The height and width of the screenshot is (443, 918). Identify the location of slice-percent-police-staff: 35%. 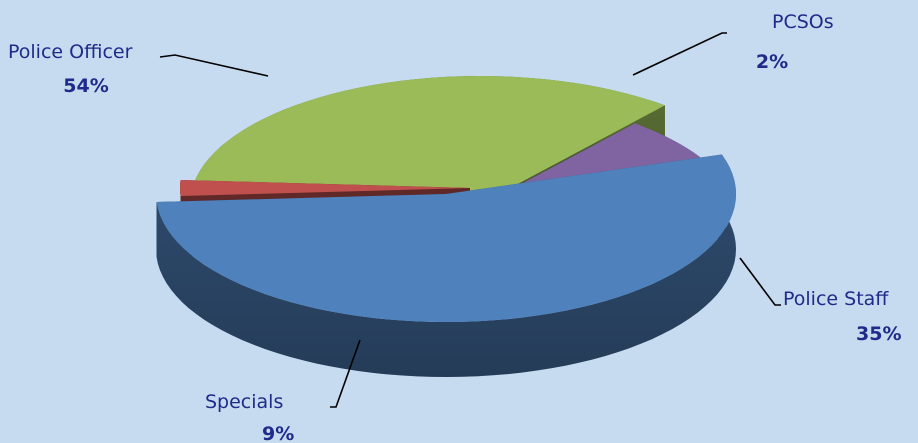
(878, 334).